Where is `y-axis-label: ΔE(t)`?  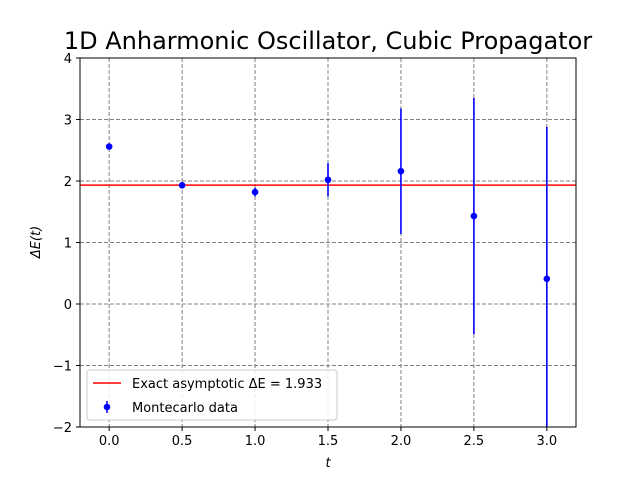
y-axis-label: ΔE(t) is located at coordinates (36, 242).